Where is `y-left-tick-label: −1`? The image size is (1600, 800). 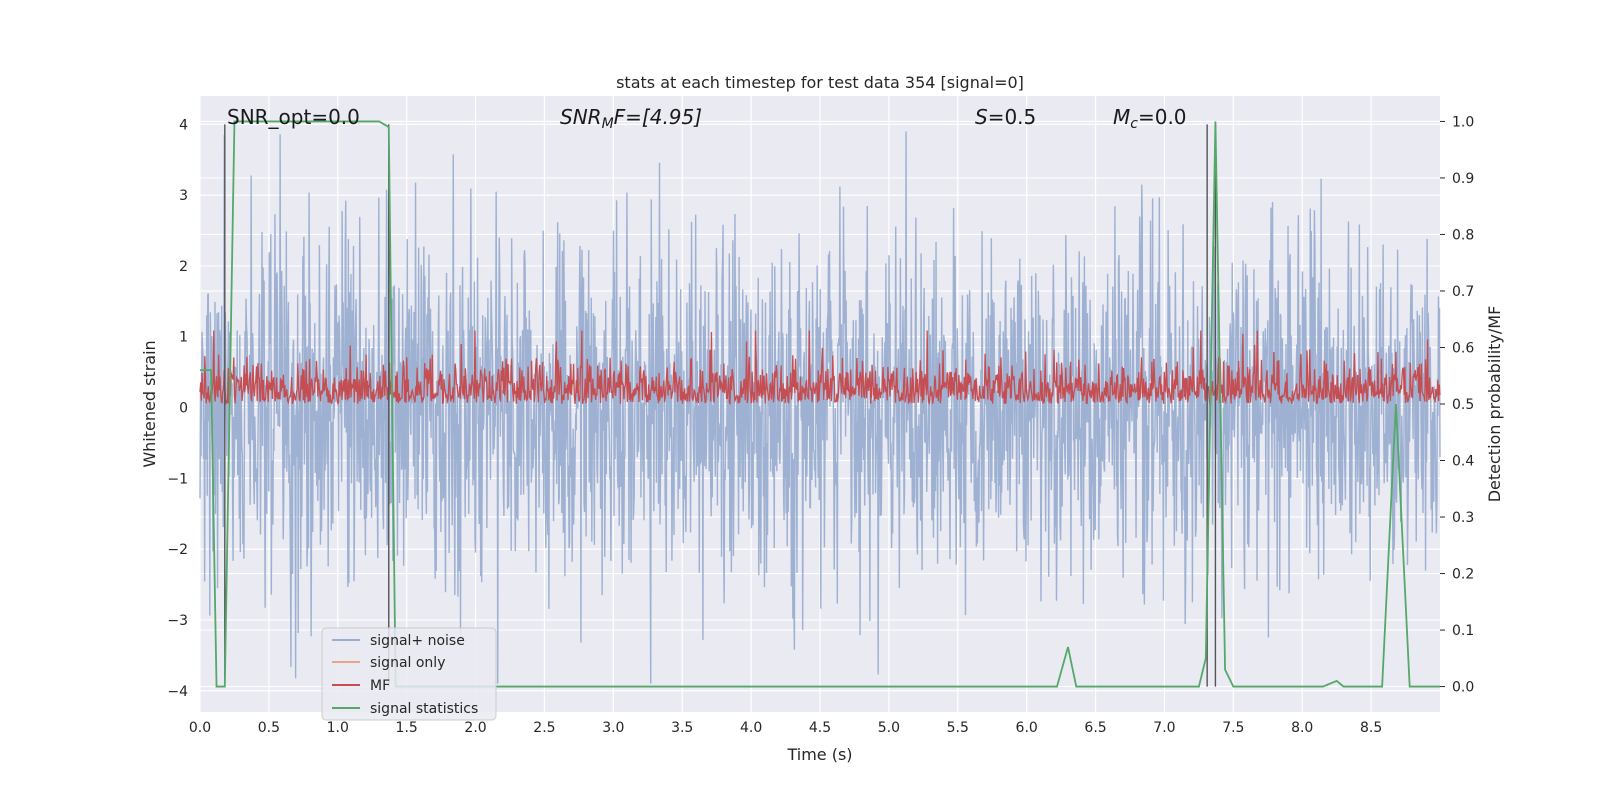 y-left-tick-label: −1 is located at coordinates (177, 479).